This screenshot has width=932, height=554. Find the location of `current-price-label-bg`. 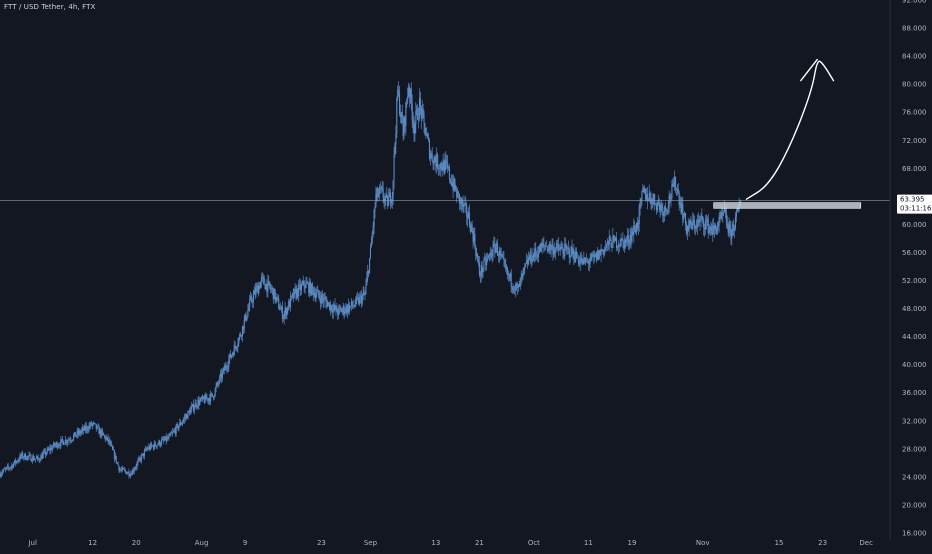

current-price-label-bg is located at coordinates (914, 204).